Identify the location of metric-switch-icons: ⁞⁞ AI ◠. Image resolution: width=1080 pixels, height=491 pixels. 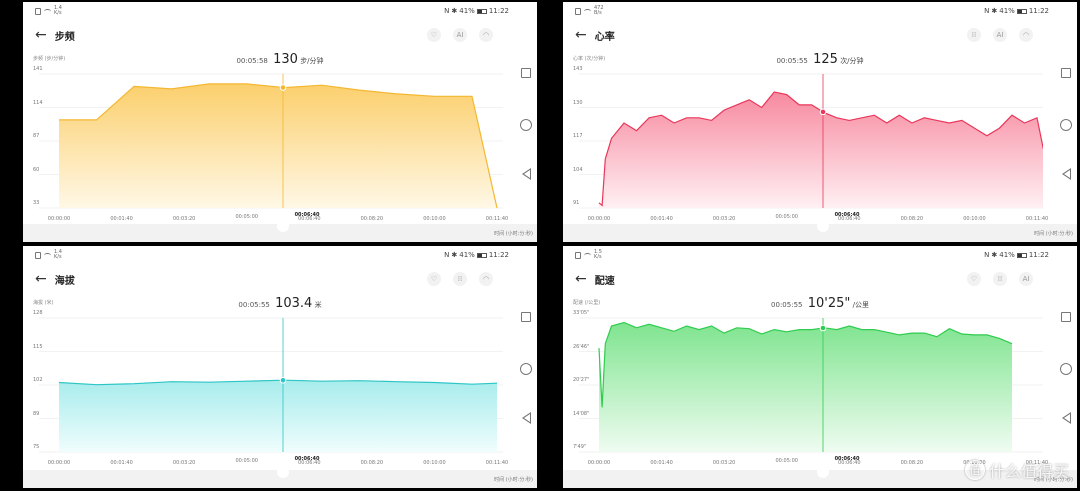
(1000, 35).